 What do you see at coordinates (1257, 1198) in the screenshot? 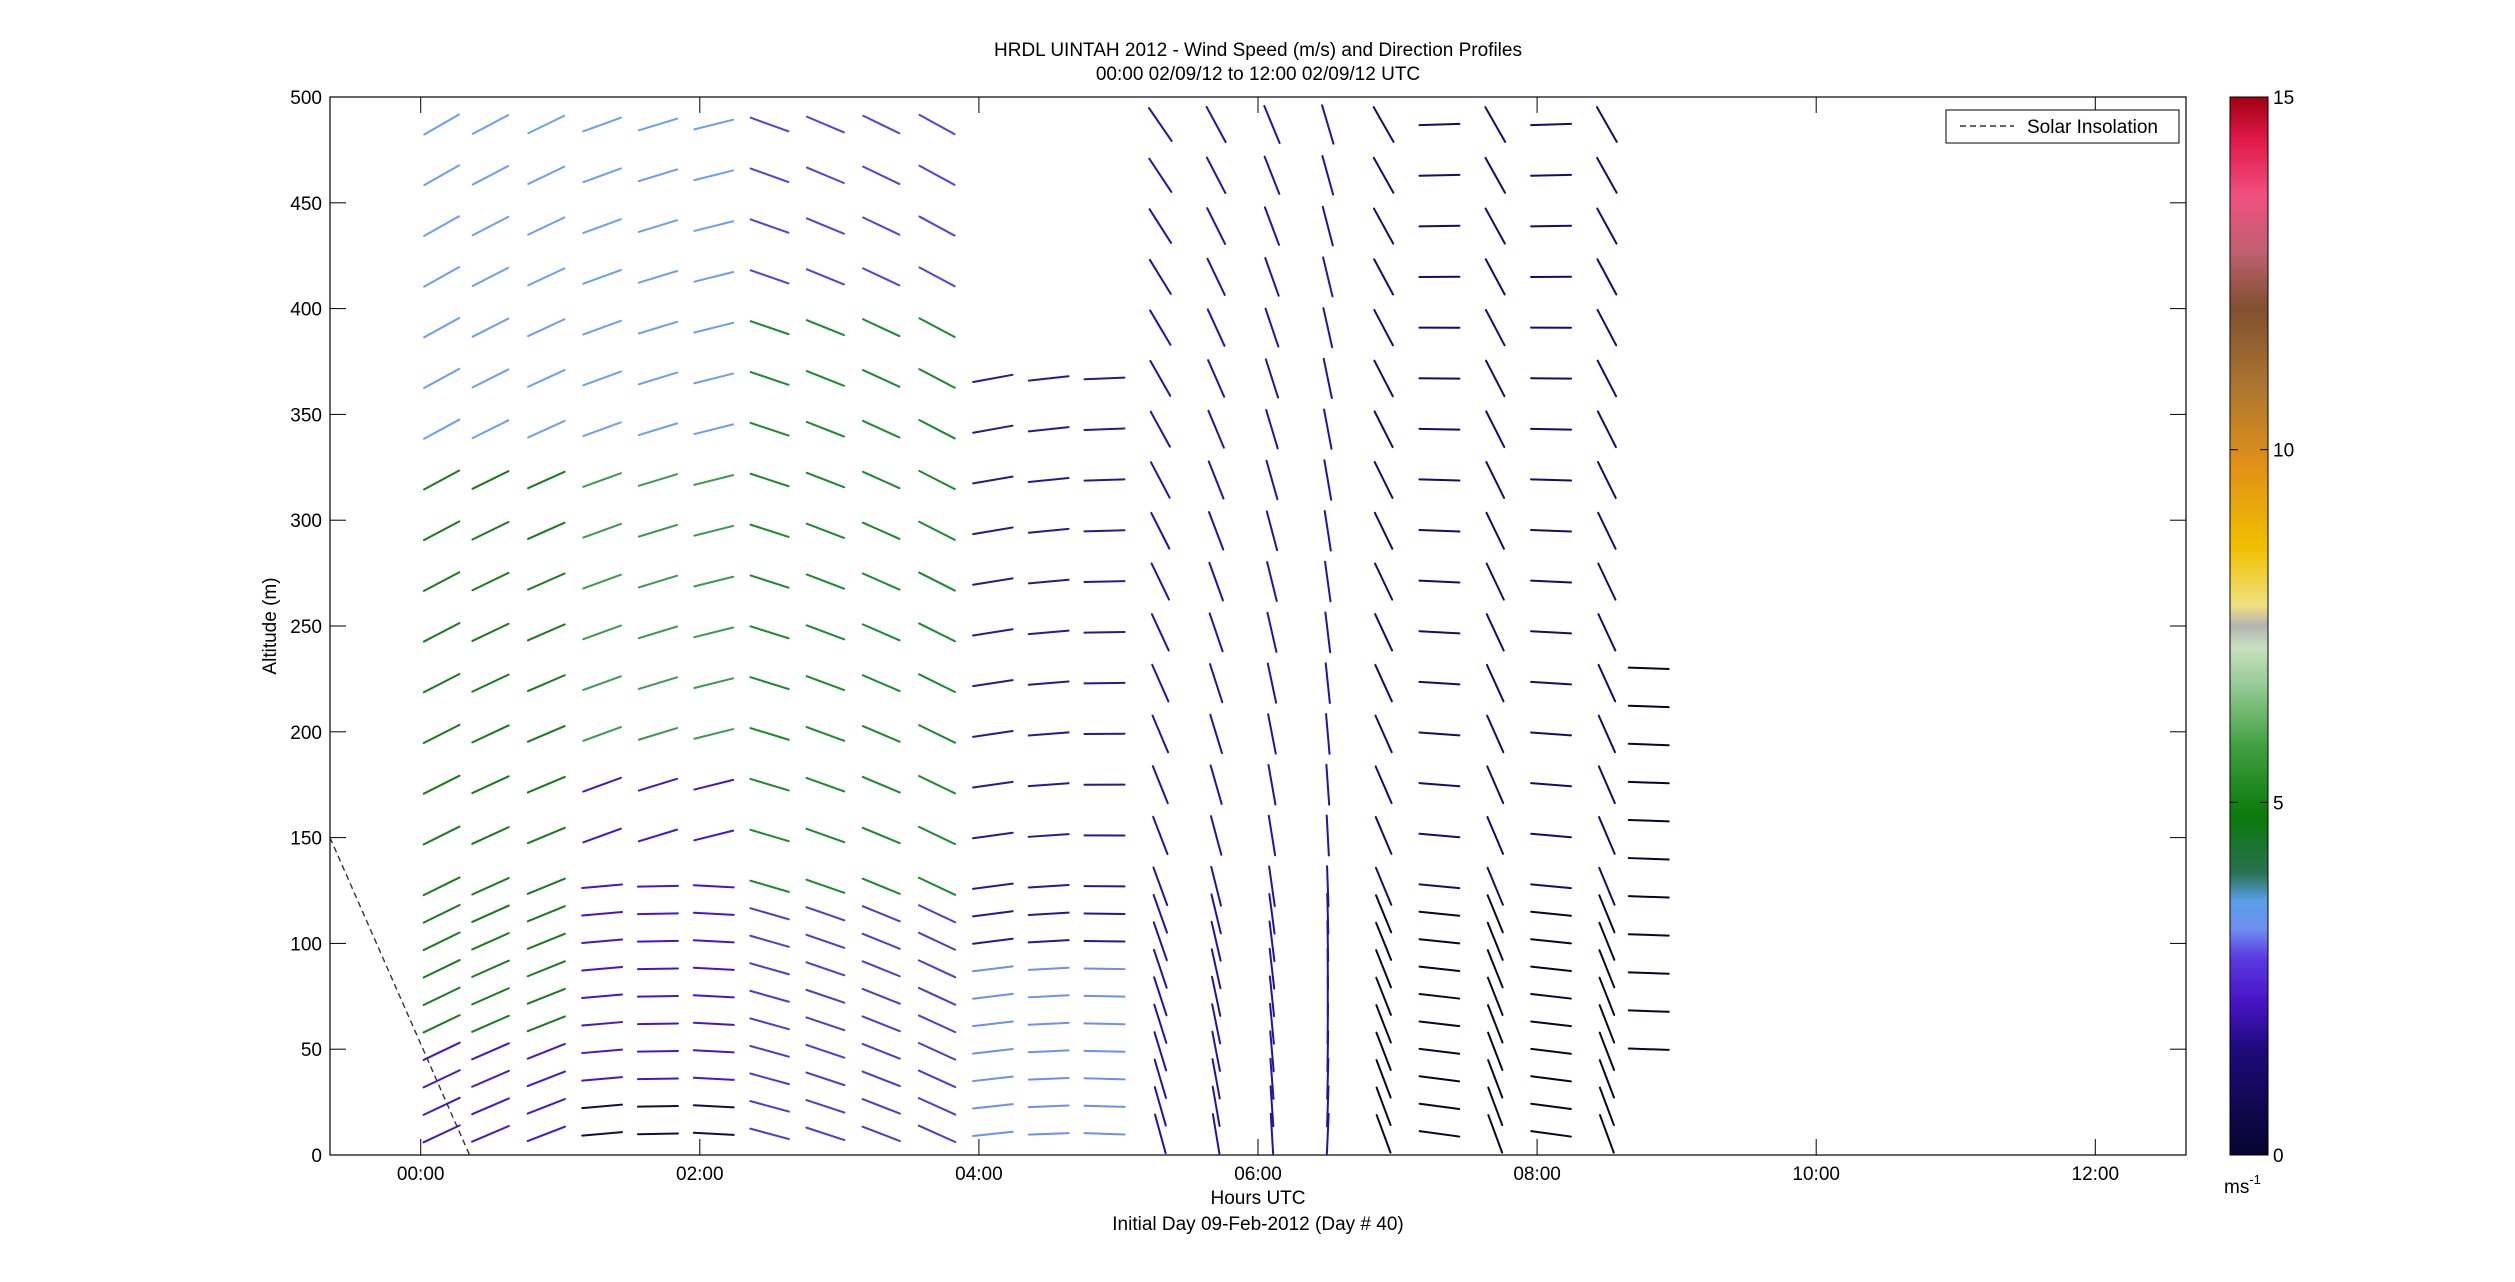
I see `x-axis-label: Hours UTC` at bounding box center [1257, 1198].